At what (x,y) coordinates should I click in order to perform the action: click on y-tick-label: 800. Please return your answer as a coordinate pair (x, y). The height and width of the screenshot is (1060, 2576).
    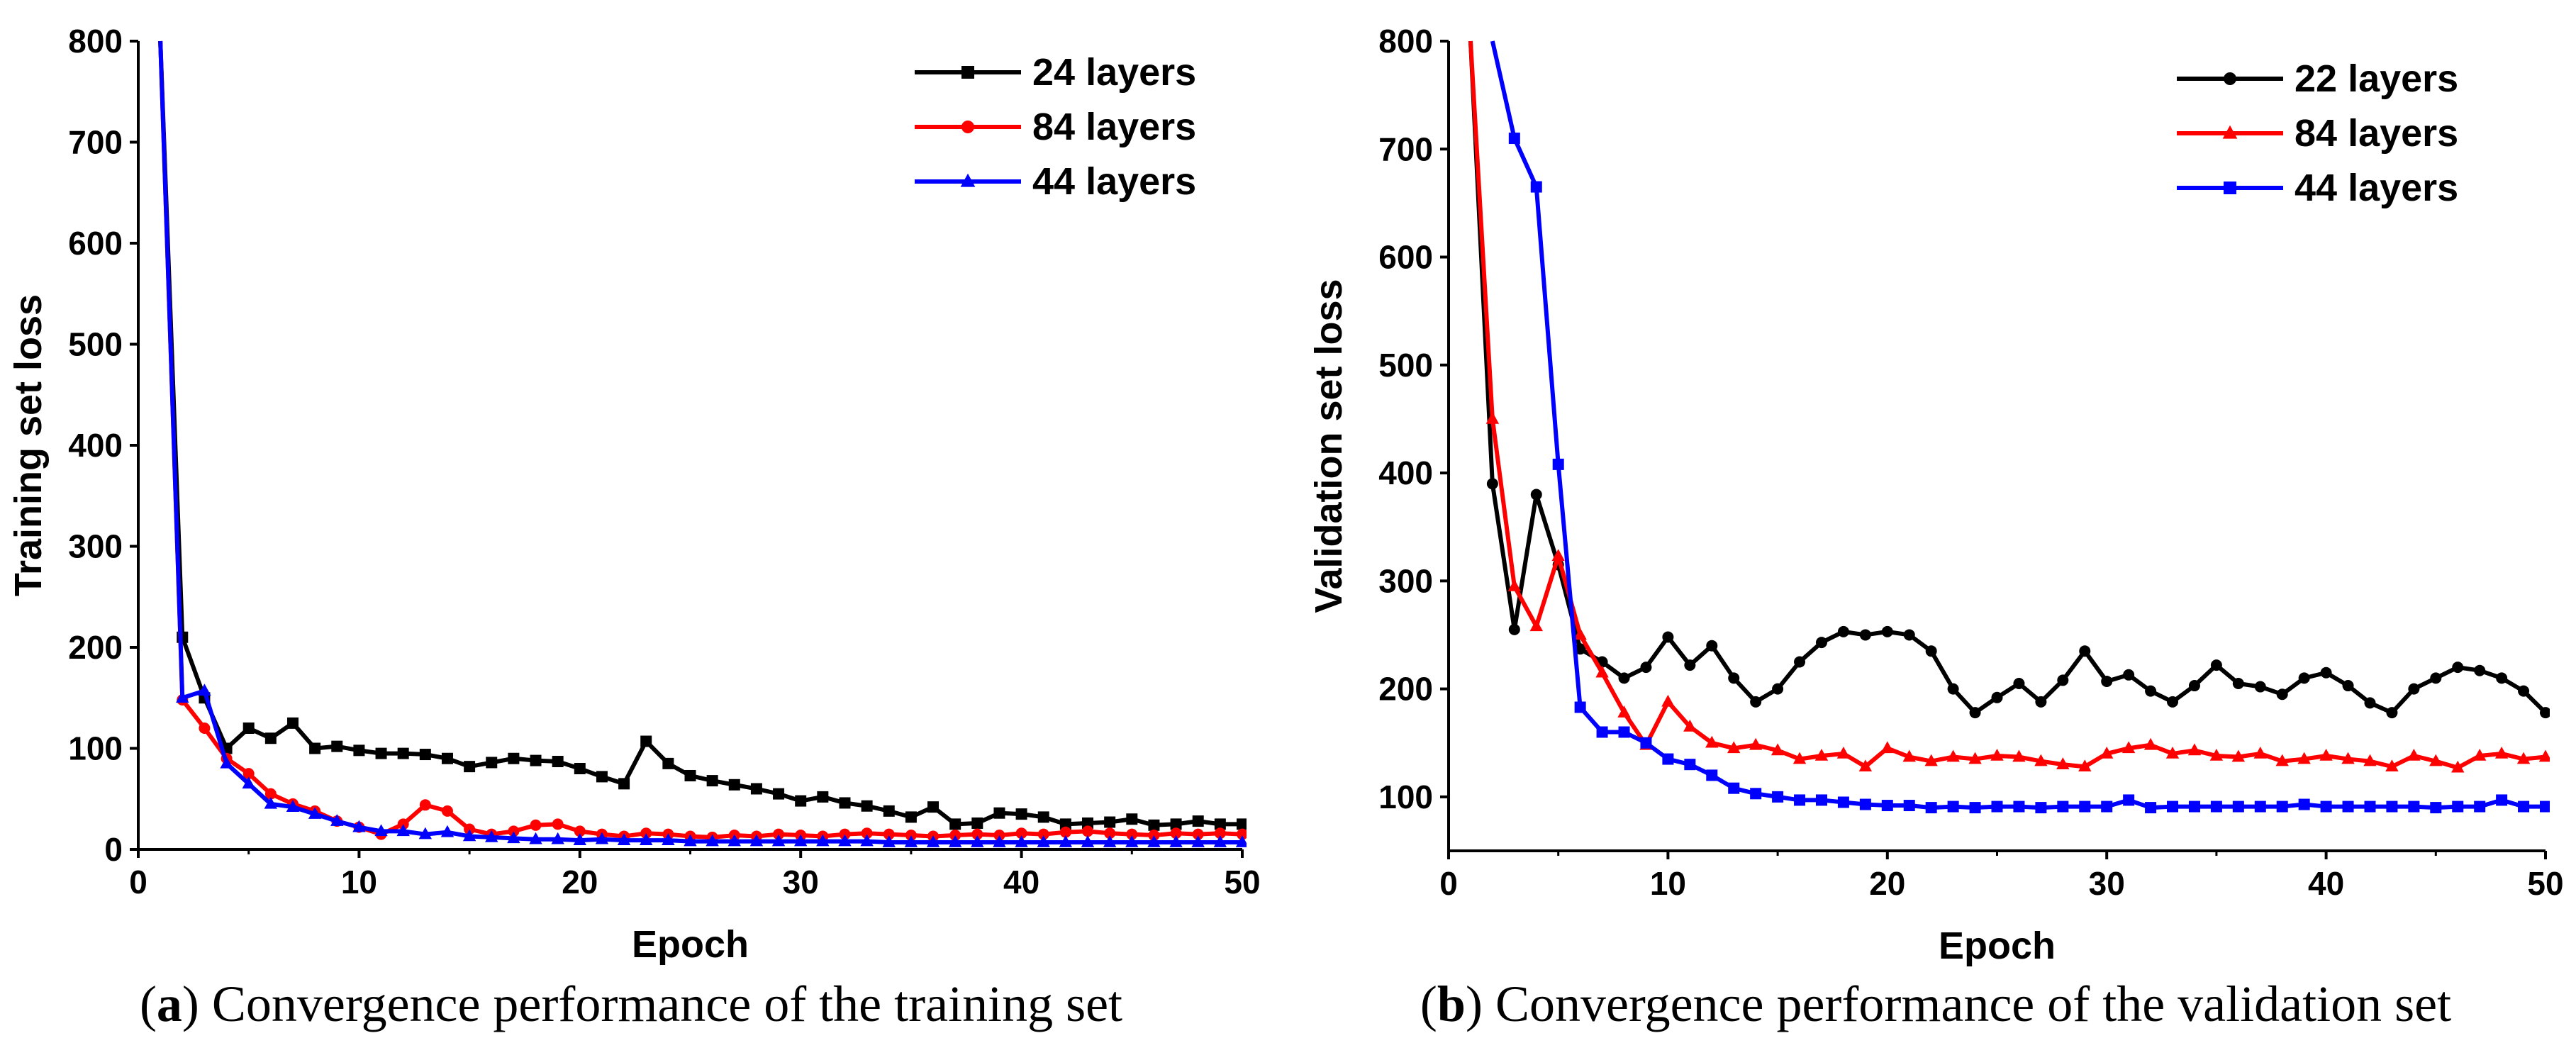
    Looking at the image, I should click on (1405, 41).